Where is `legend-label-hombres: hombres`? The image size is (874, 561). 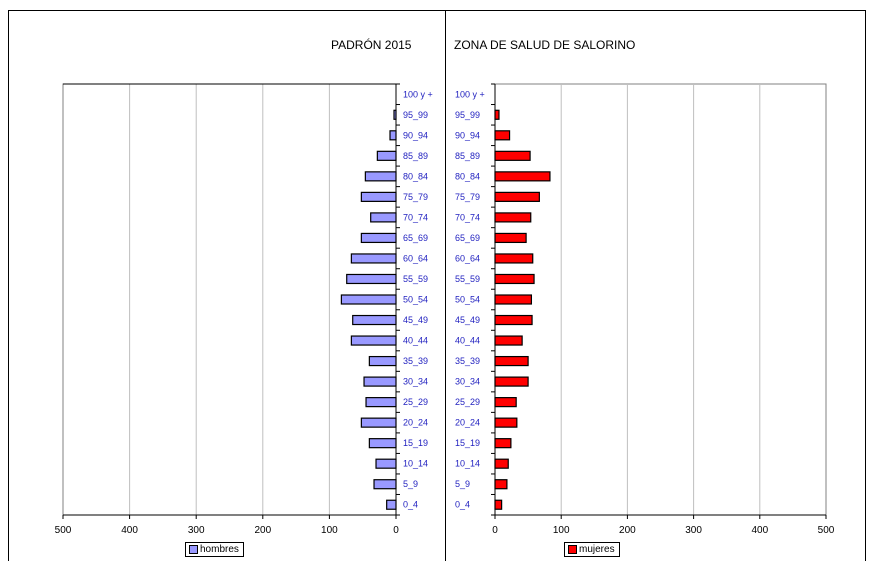 legend-label-hombres: hombres is located at coordinates (219, 549).